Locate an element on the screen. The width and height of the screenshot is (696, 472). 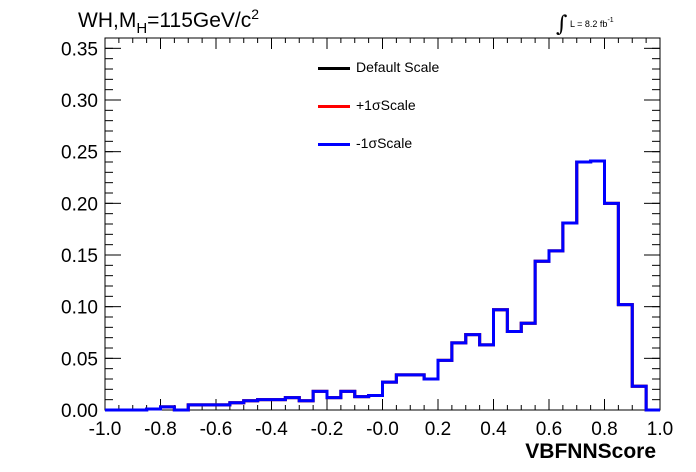
integral-symbol: ∫ is located at coordinates (562, 24).